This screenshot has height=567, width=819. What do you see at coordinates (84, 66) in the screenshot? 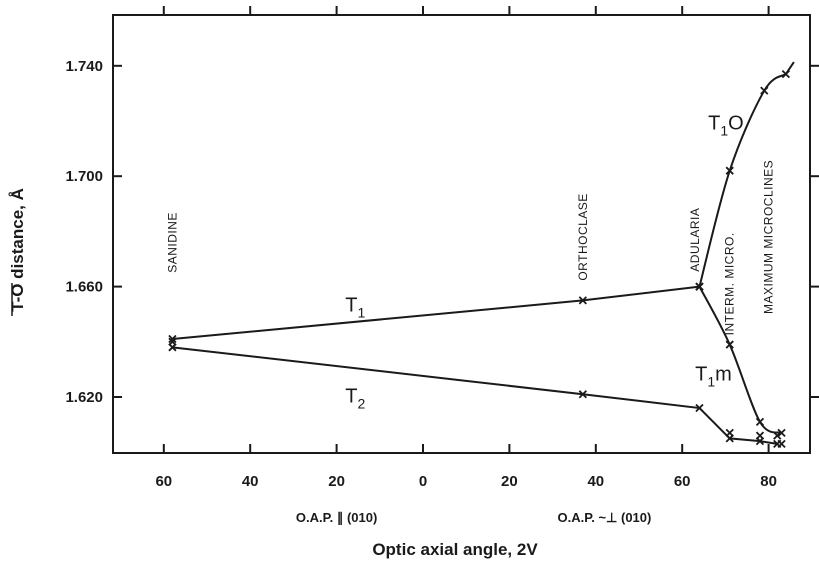
I see `y-tick-label: 1.740` at bounding box center [84, 66].